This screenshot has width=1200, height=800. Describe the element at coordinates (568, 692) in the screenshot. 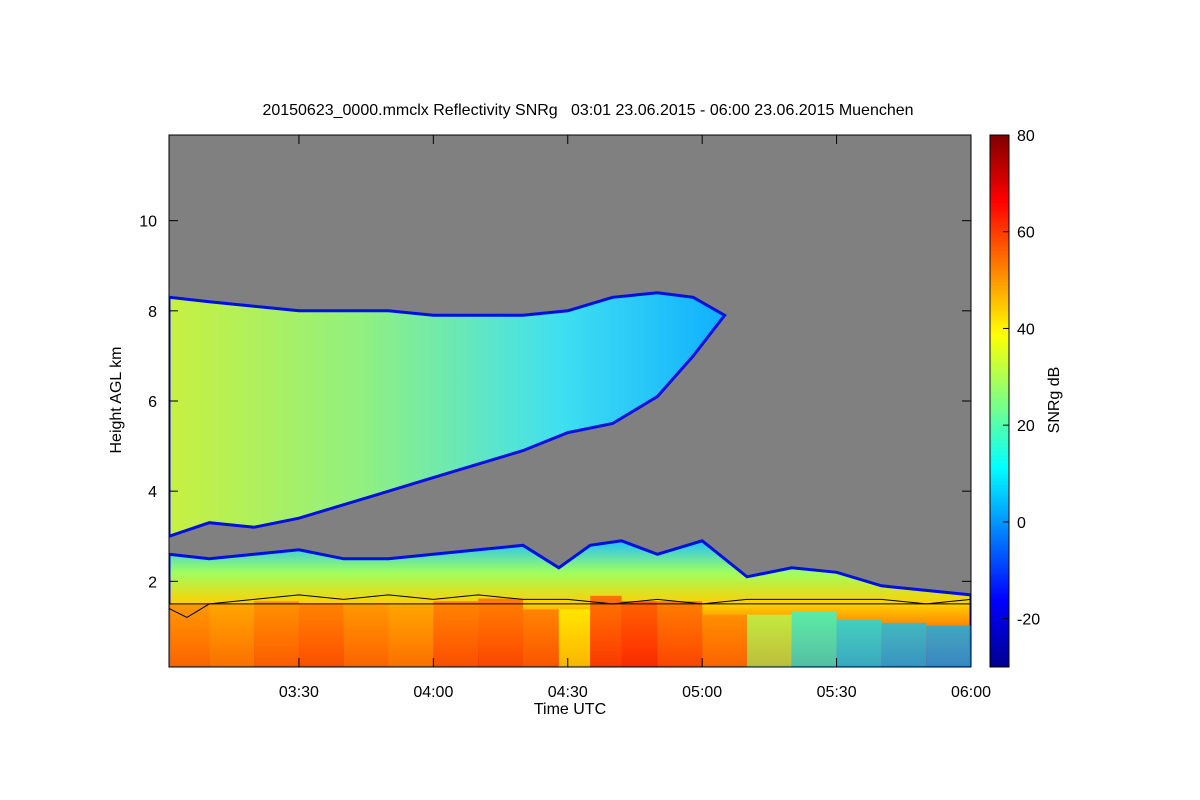

I see `x-tick-label: 04:30` at that location.